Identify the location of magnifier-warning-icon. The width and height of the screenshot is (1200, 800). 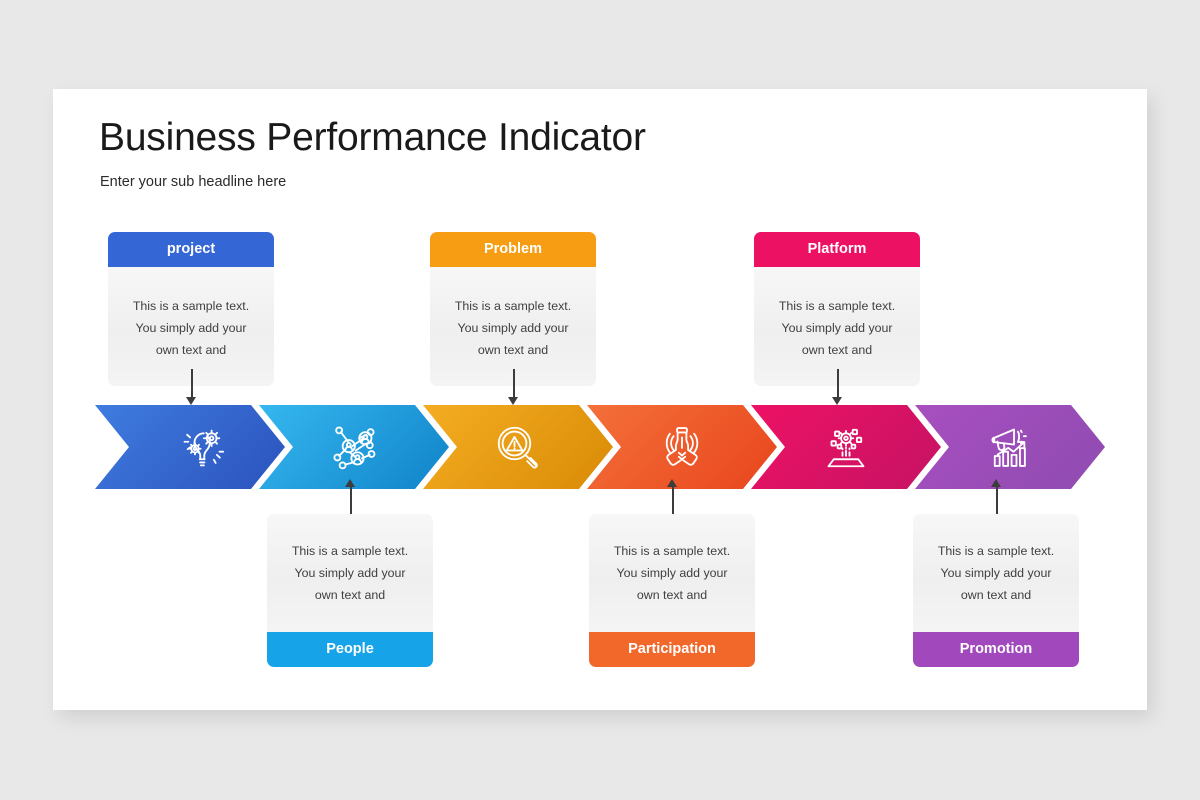
(518, 447).